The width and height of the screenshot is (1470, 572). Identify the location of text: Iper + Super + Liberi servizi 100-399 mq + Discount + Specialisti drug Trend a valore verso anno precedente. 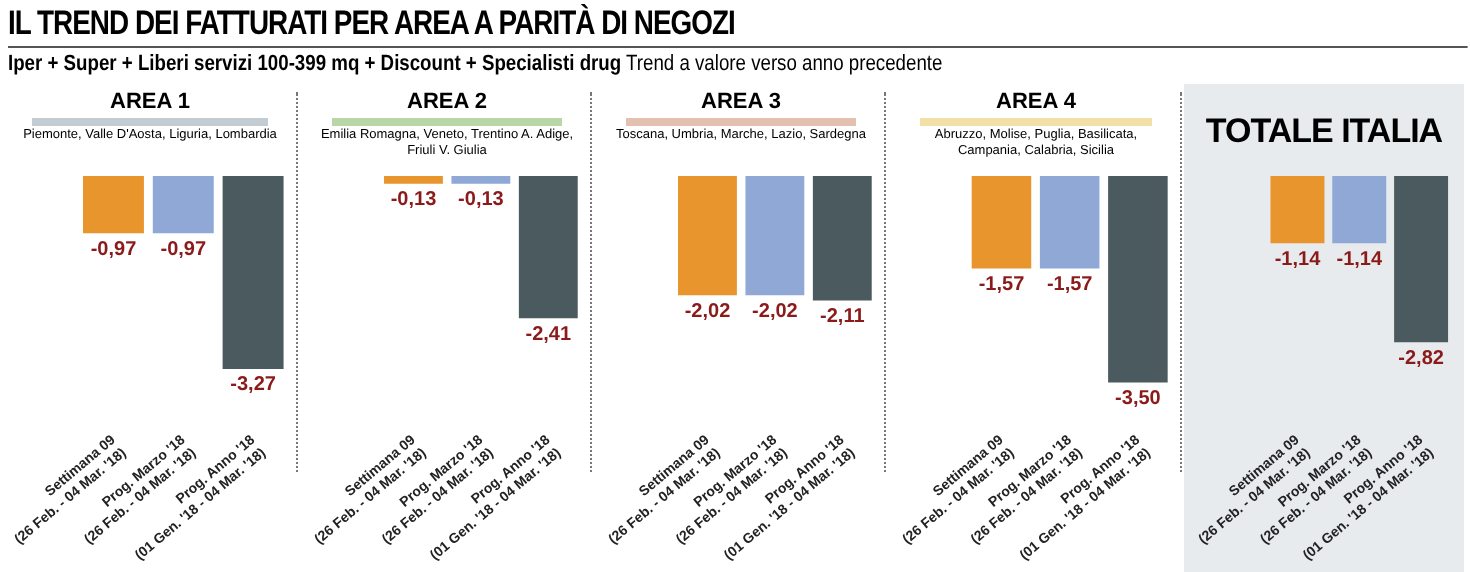
(476, 64).